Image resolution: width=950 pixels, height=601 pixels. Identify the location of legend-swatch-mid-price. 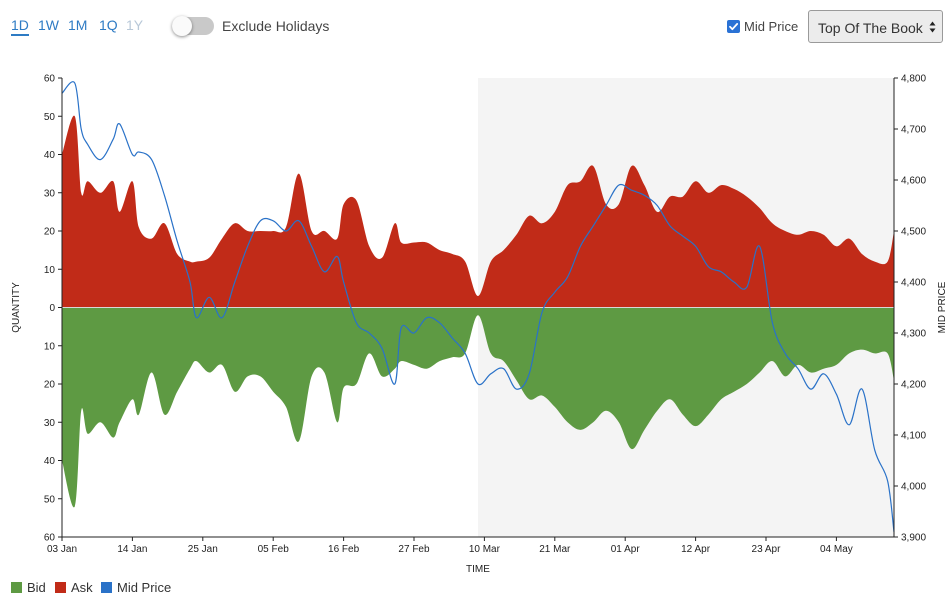
(106, 587).